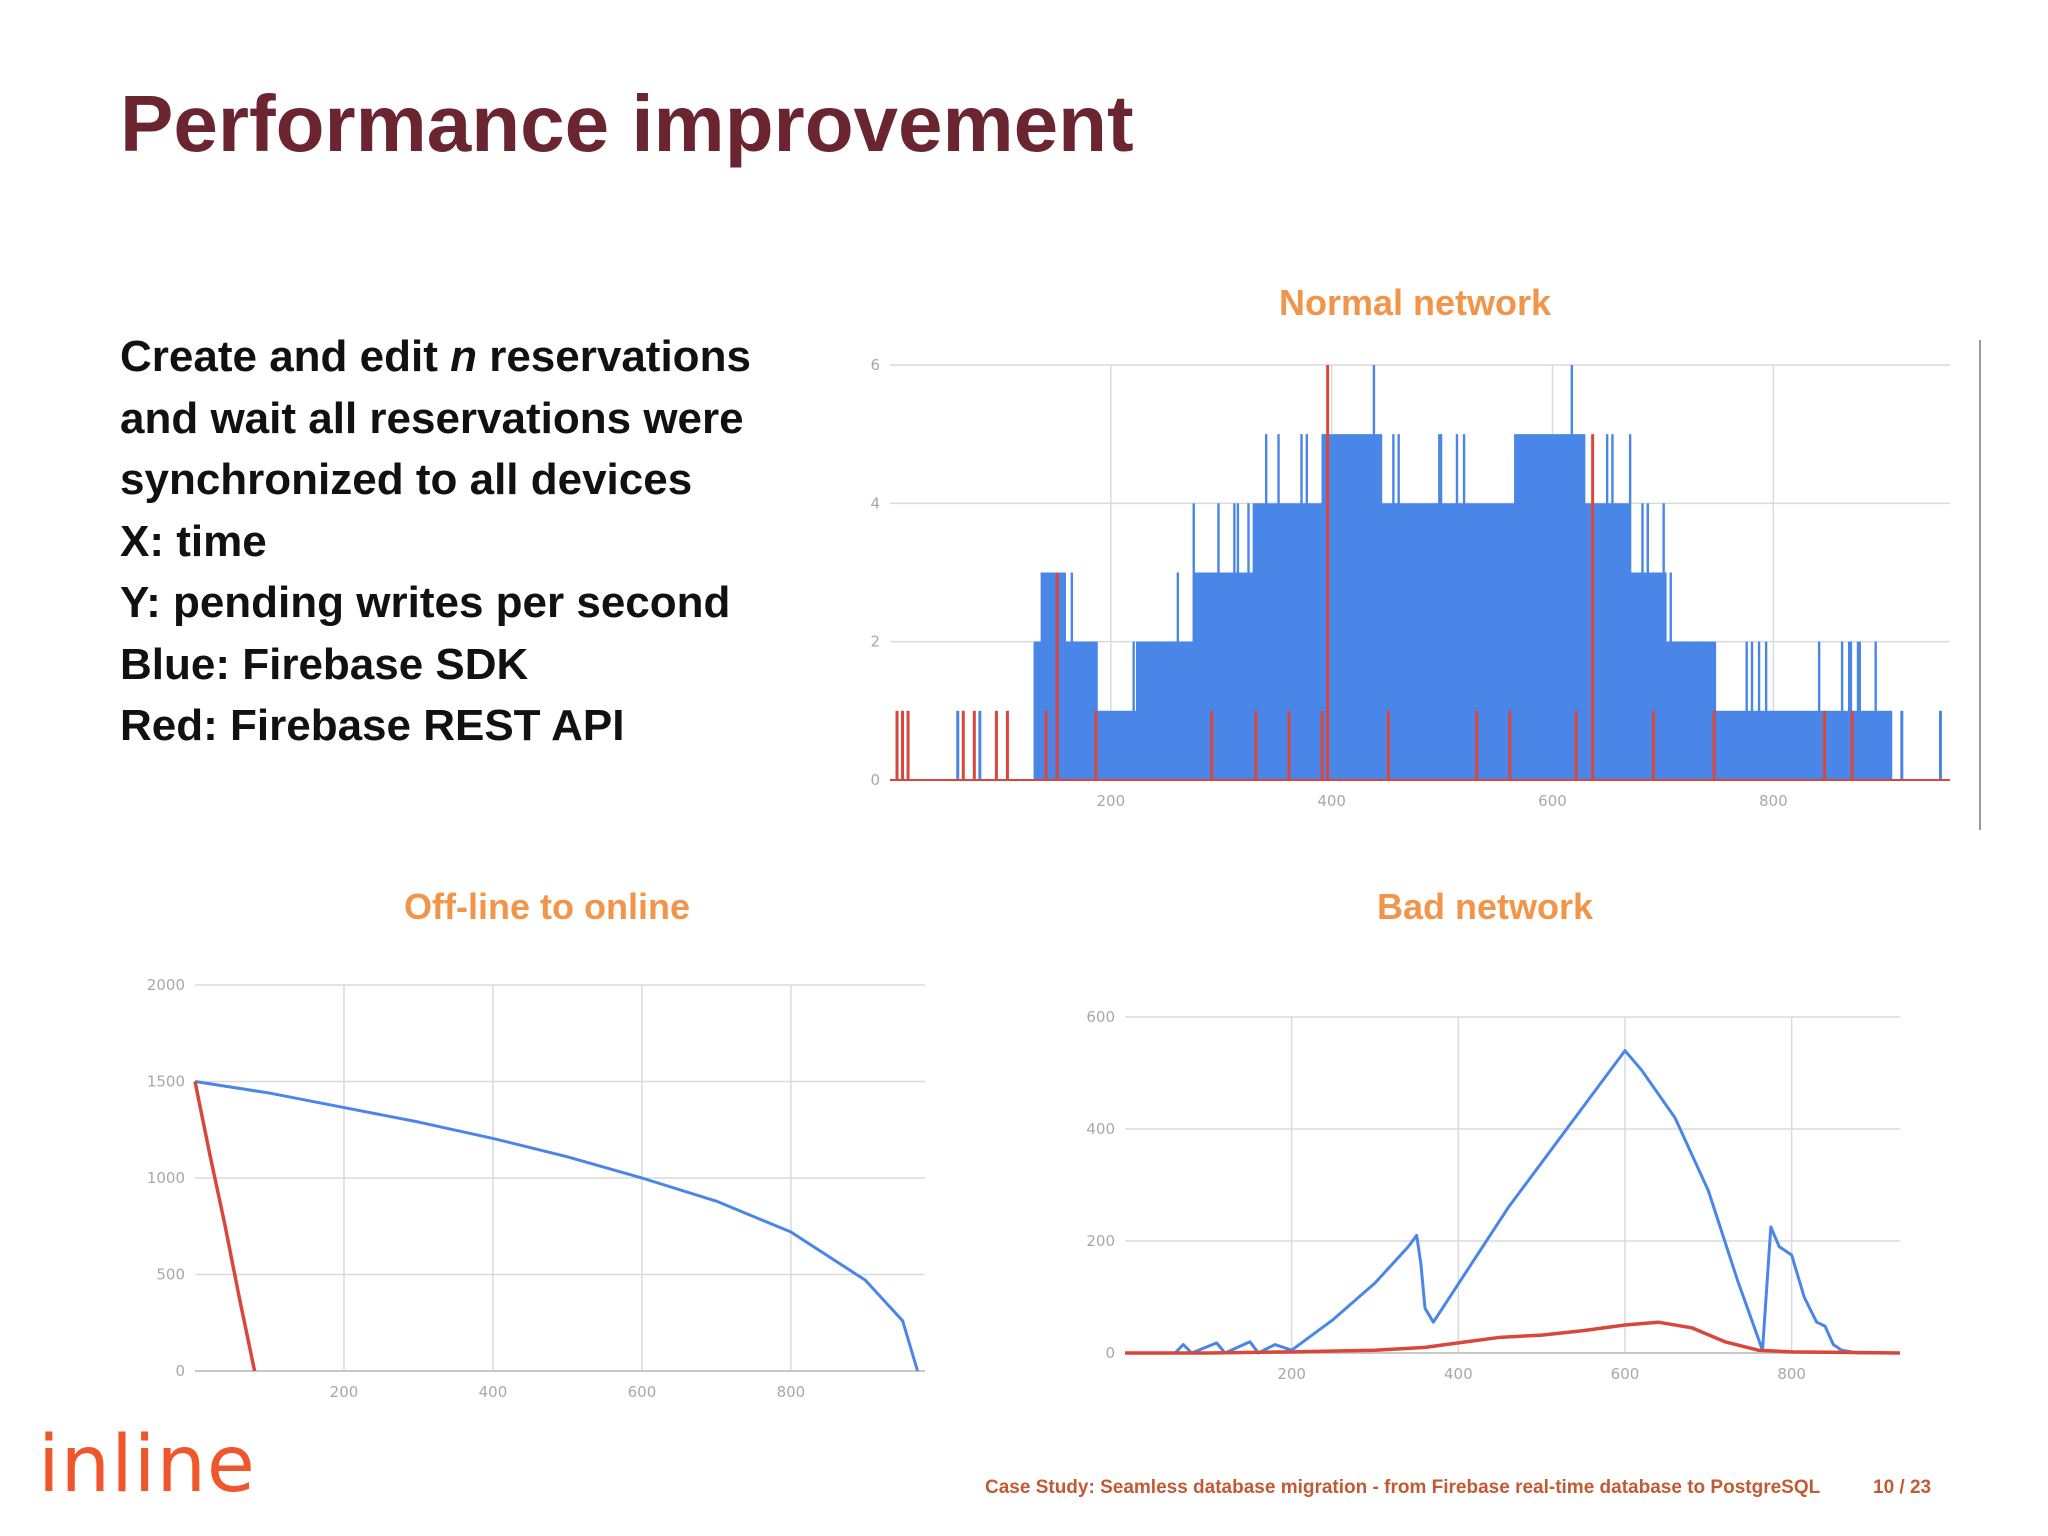  What do you see at coordinates (180, 1371) in the screenshot?
I see `y-tick-label: 0` at bounding box center [180, 1371].